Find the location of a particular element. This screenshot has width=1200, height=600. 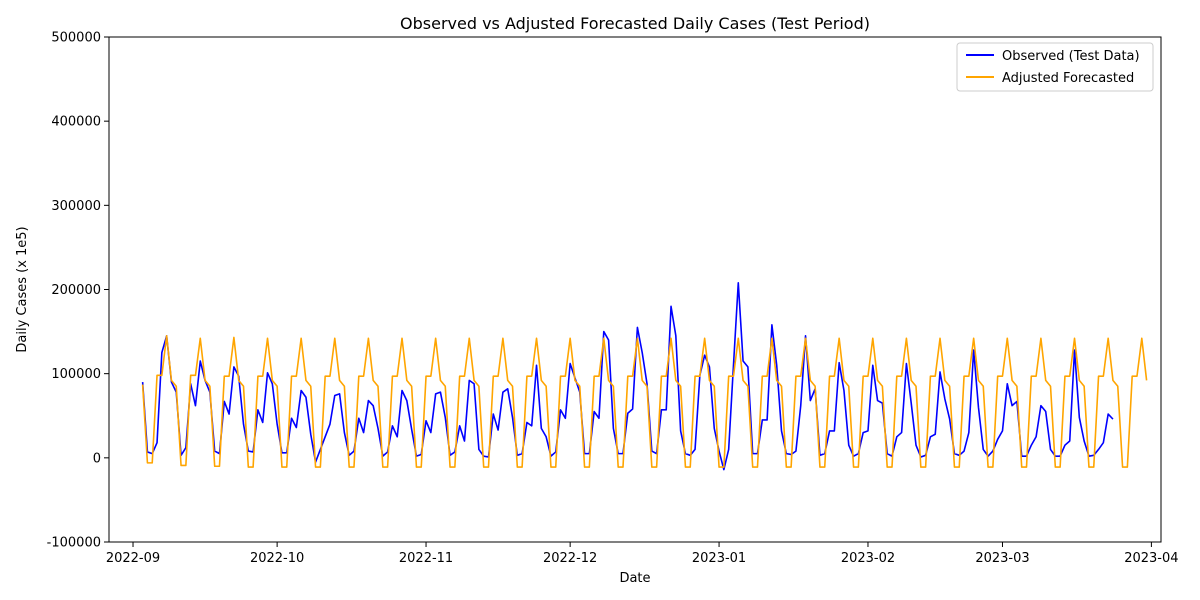

y-tick-label-1: 0 is located at coordinates (97, 458).